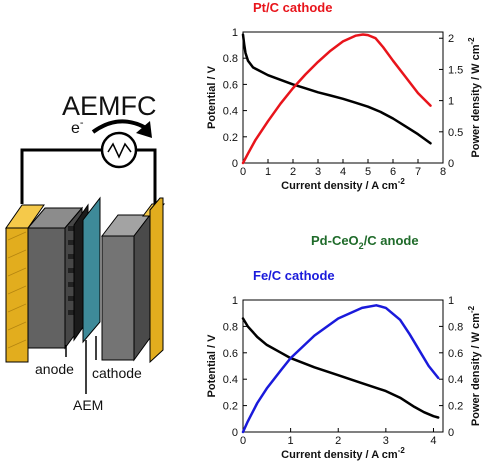 The width and height of the screenshot is (500, 471). I want to click on y-right-tick-label: 0.6, so click(455, 354).